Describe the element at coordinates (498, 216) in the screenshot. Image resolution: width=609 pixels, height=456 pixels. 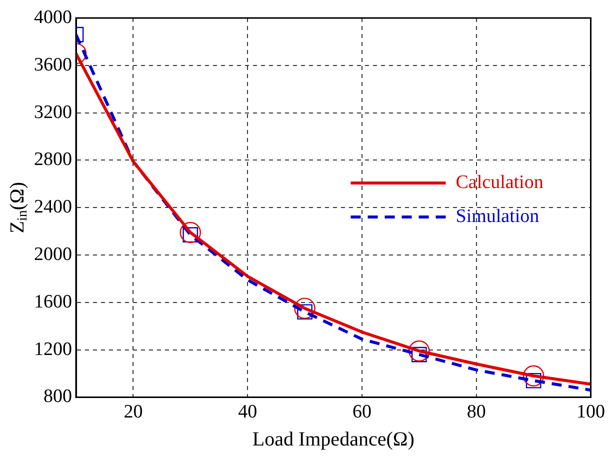
I see `legend-label: Simulation` at that location.